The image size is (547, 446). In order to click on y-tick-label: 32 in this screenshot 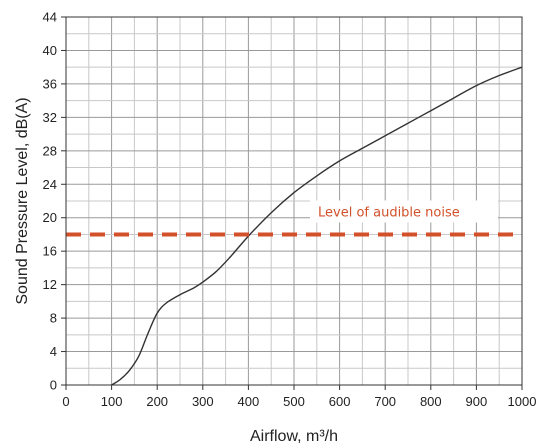, I will do `click(50, 117)`.